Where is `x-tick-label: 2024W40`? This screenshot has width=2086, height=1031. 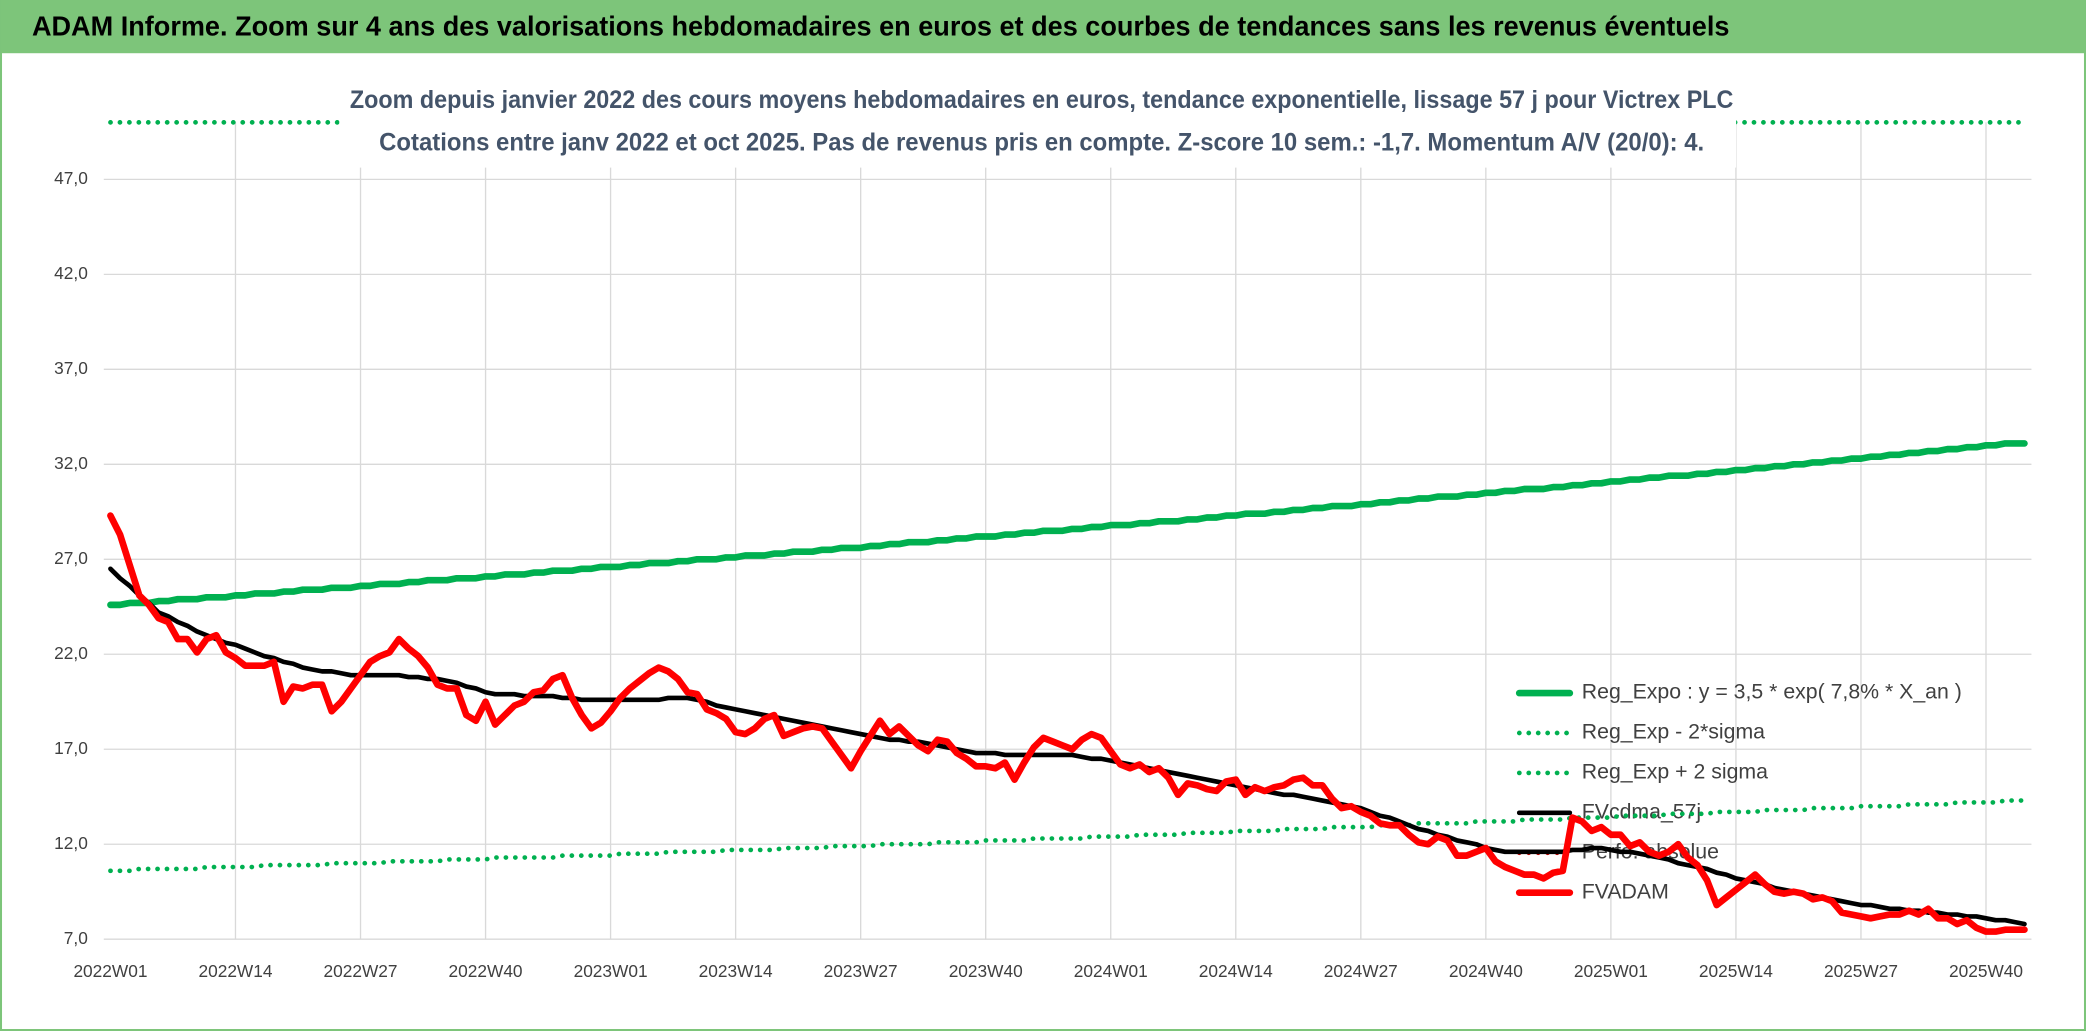
x-tick-label: 2024W40 is located at coordinates (1486, 971).